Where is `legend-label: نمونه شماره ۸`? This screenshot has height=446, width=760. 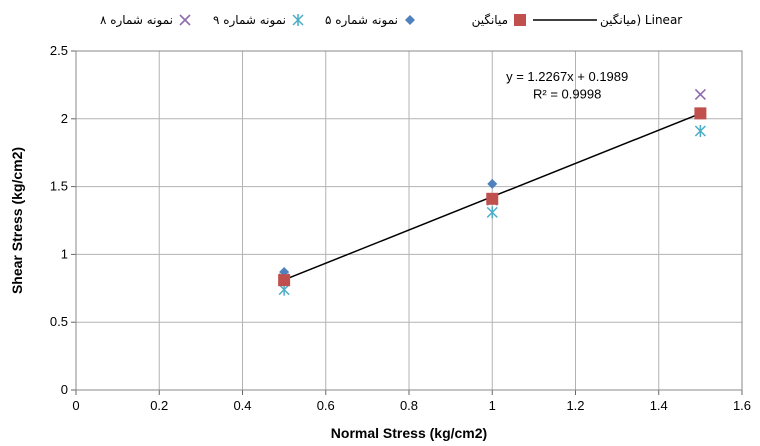 legend-label: نمونه شماره ۸ is located at coordinates (136, 20).